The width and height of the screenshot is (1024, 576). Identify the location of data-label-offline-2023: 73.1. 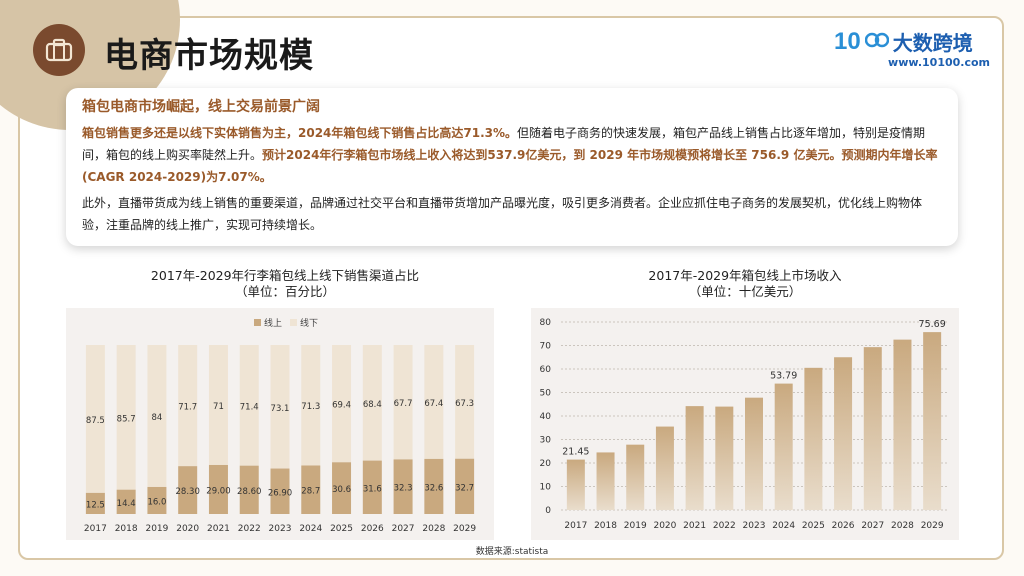
(280, 409).